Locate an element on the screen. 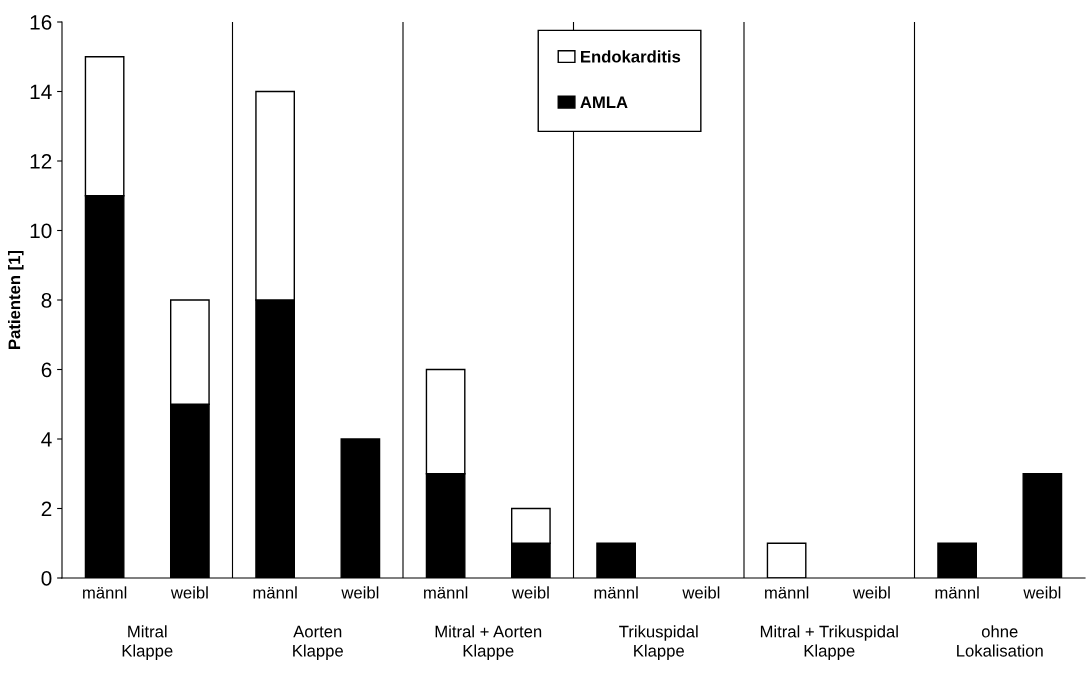  y-tick-label: 2 is located at coordinates (46, 509).